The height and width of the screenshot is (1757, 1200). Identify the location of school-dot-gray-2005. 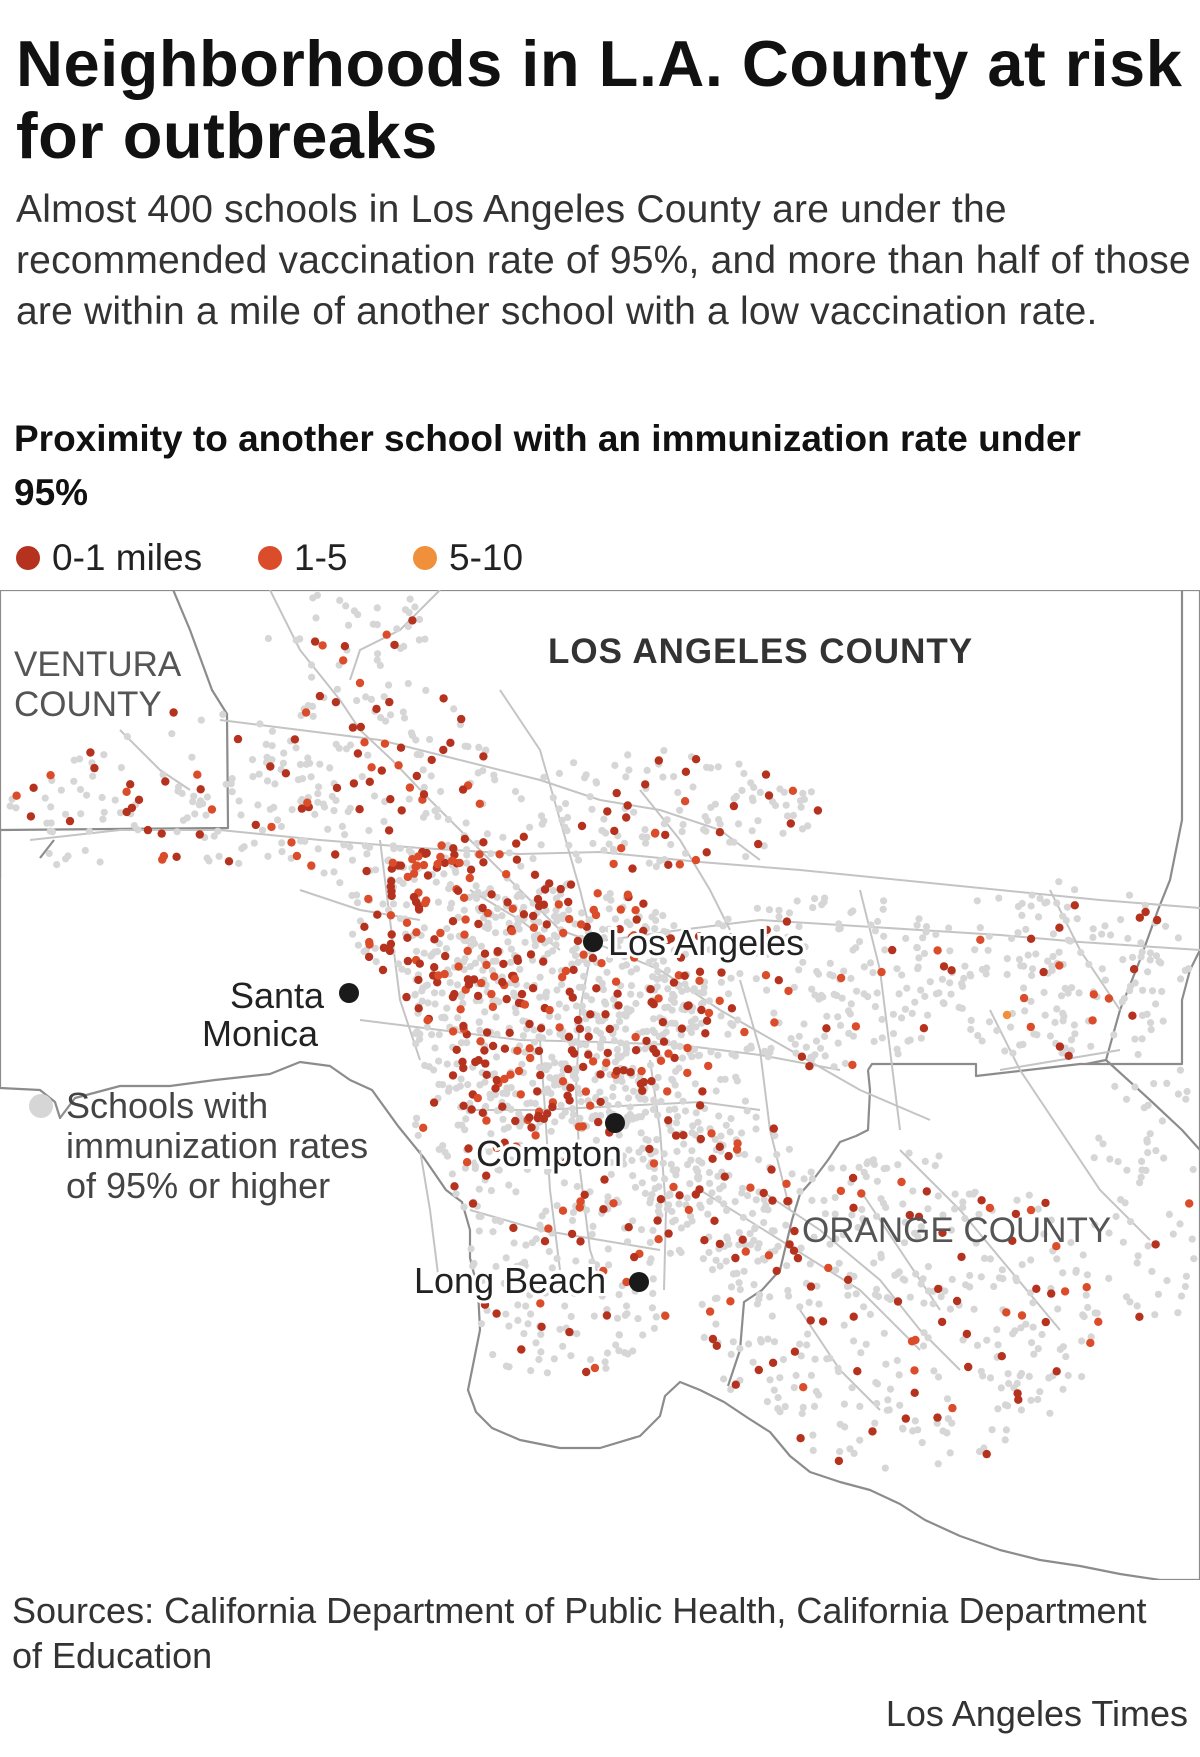
(733, 1274).